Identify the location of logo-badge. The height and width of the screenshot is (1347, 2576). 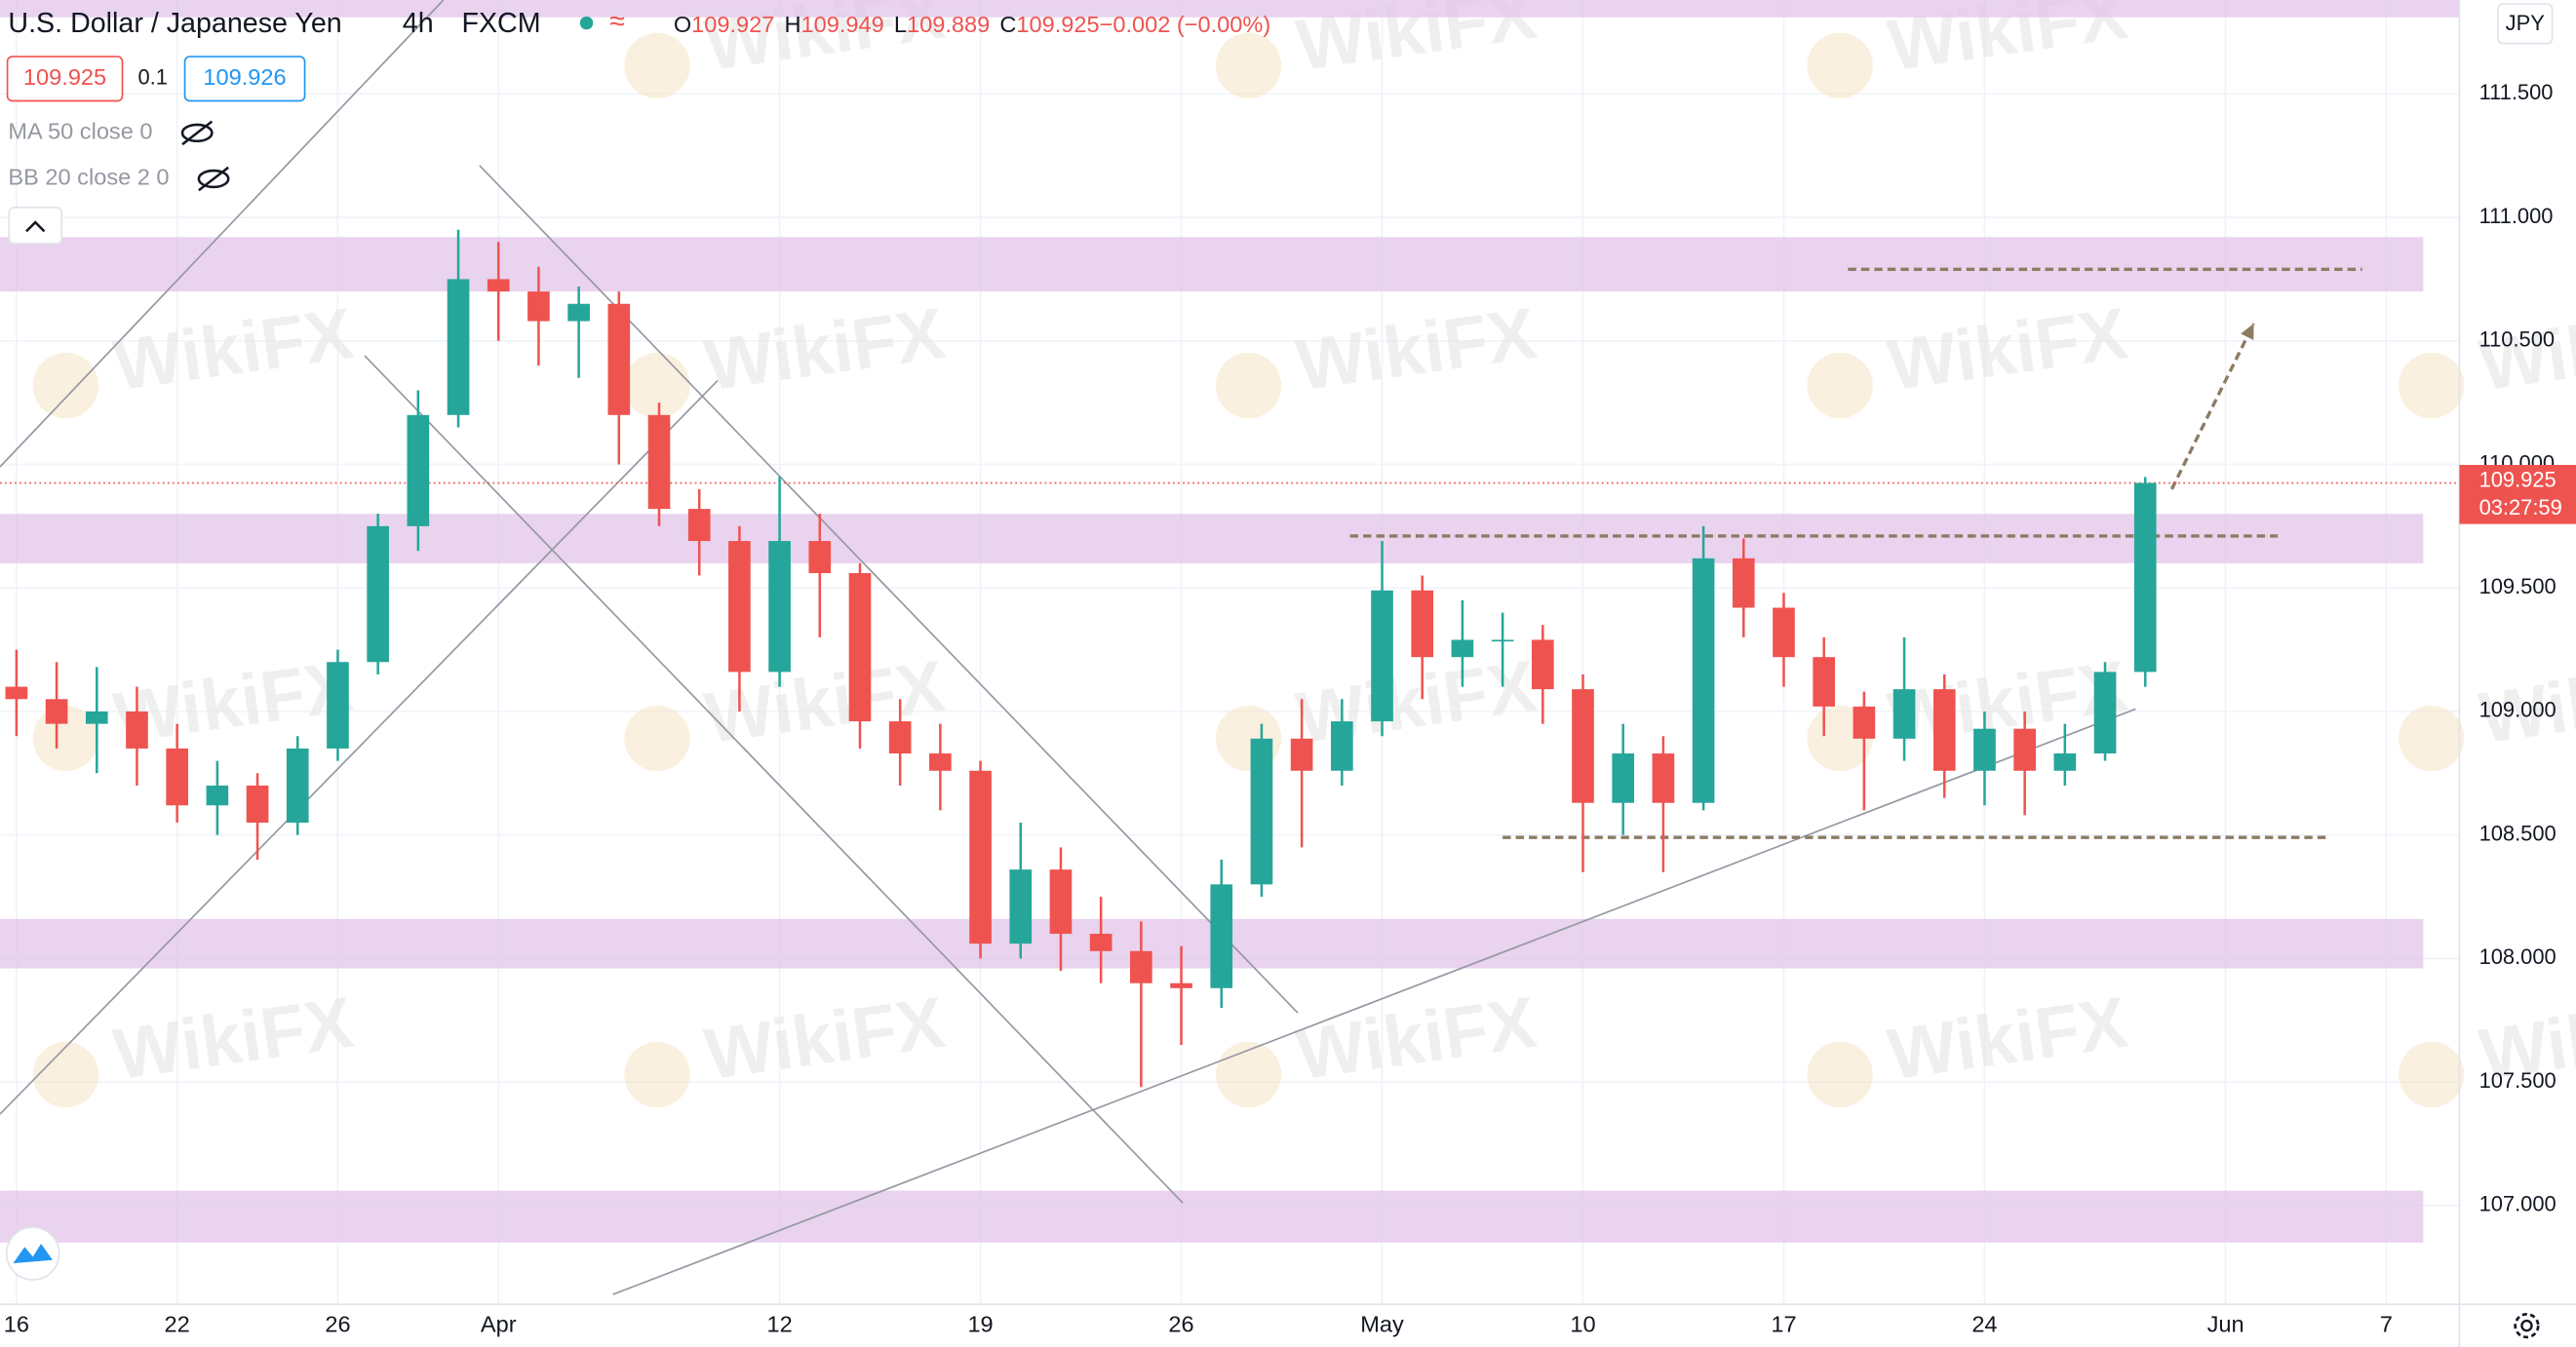
(32, 1253).